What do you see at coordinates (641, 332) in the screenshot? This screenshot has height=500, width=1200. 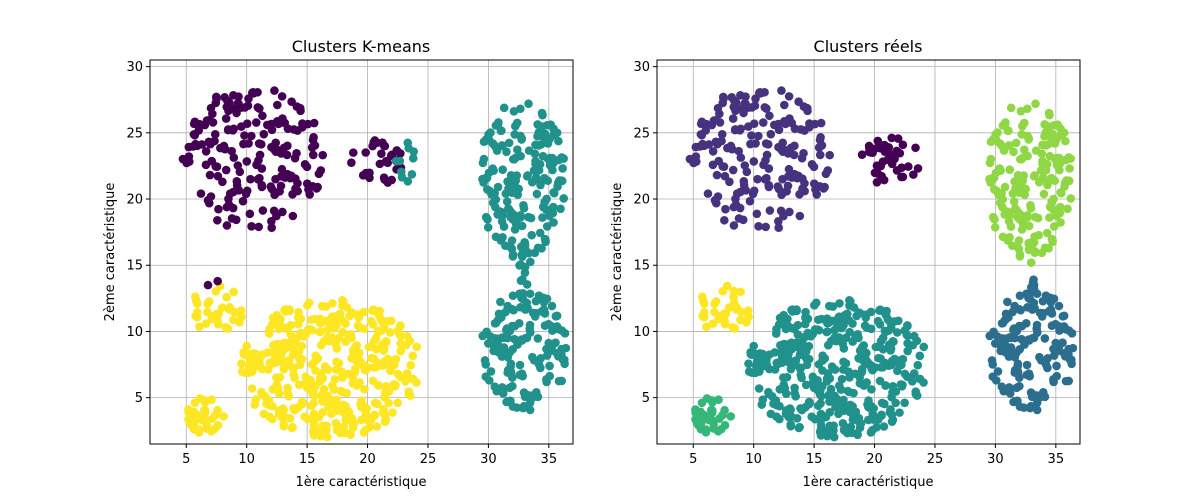 I see `y-tick-label: 10` at bounding box center [641, 332].